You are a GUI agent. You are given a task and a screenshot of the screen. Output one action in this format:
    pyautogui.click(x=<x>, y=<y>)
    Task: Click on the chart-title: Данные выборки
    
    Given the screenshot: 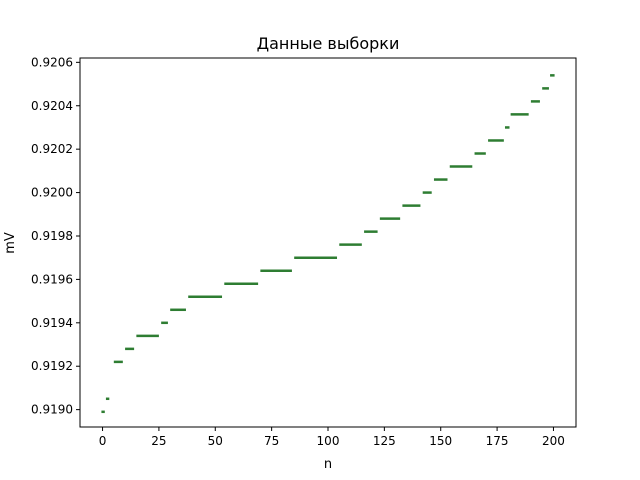 What is the action you would take?
    pyautogui.click(x=328, y=43)
    